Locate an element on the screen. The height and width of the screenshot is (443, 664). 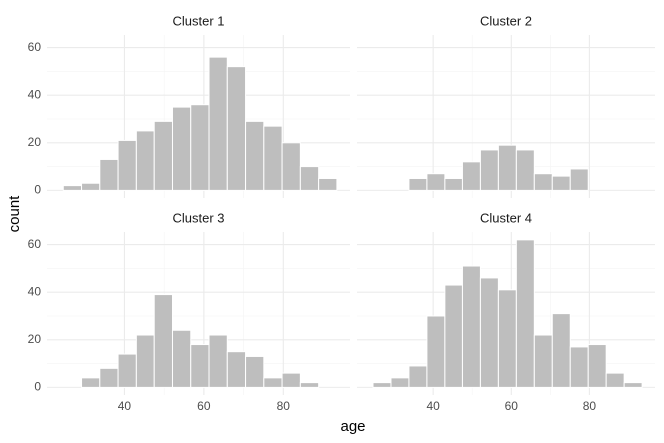
facet-title: Cluster 2 is located at coordinates (506, 20).